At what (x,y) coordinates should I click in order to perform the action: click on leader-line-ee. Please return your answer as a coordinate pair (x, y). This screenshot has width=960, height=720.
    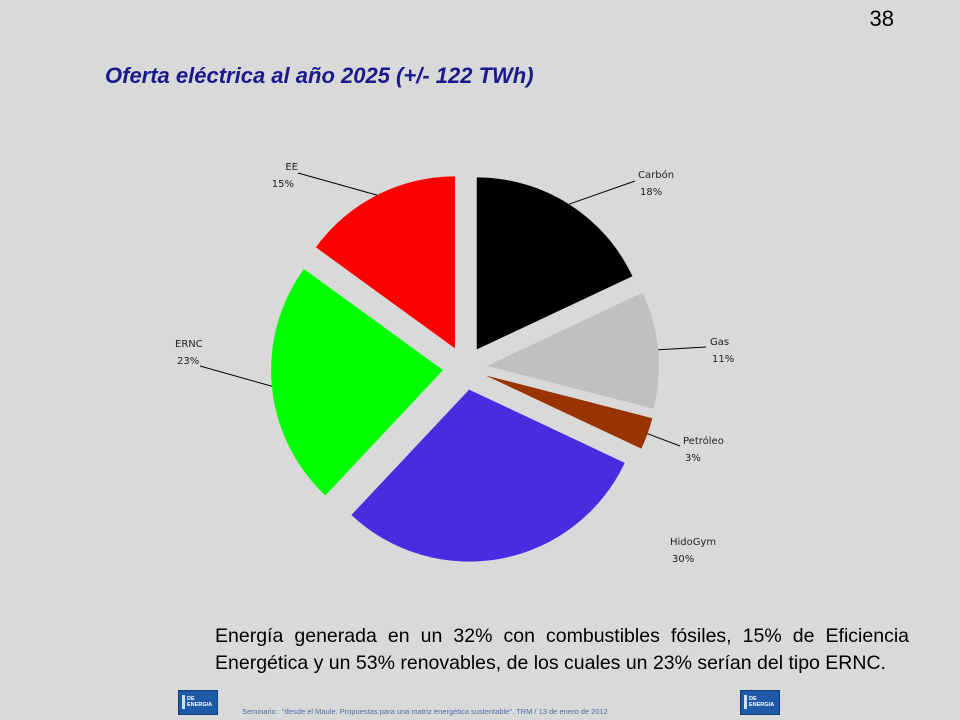
    Looking at the image, I should click on (337, 184).